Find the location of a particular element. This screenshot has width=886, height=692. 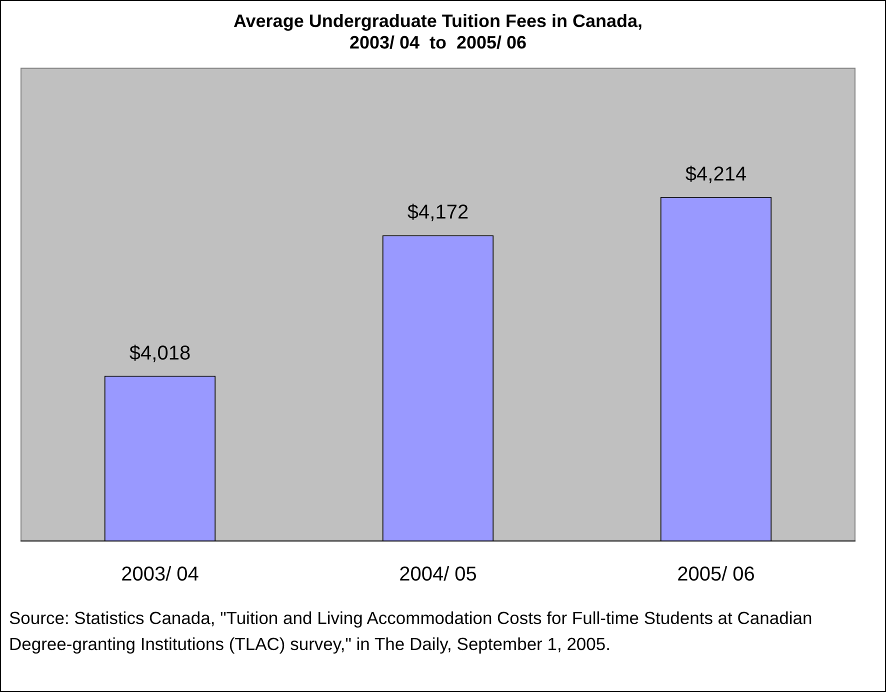

chart-title: Average Undergraduate Tuition Fees in Canada, 2003/ 04 to 2005/ 06 is located at coordinates (438, 31).